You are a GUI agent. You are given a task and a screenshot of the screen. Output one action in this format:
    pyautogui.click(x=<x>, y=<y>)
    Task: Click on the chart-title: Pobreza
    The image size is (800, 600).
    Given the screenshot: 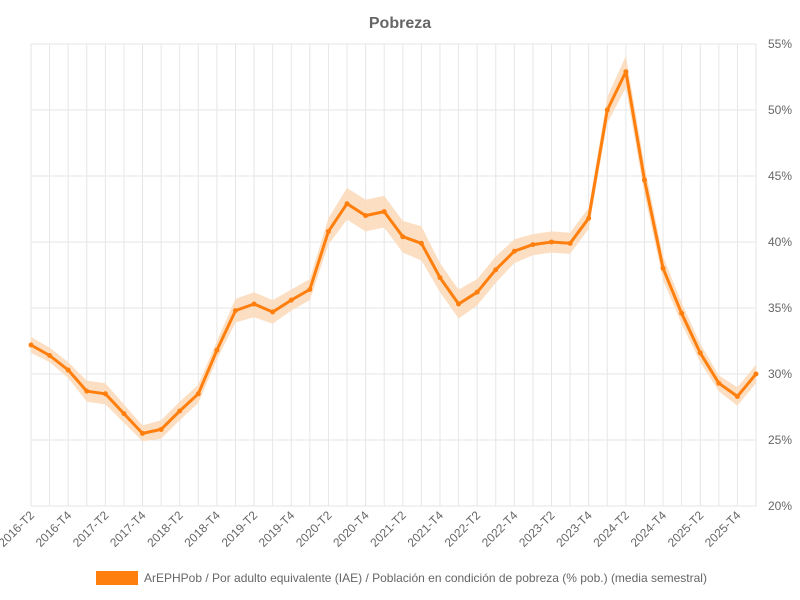 What is the action you would take?
    pyautogui.click(x=400, y=23)
    